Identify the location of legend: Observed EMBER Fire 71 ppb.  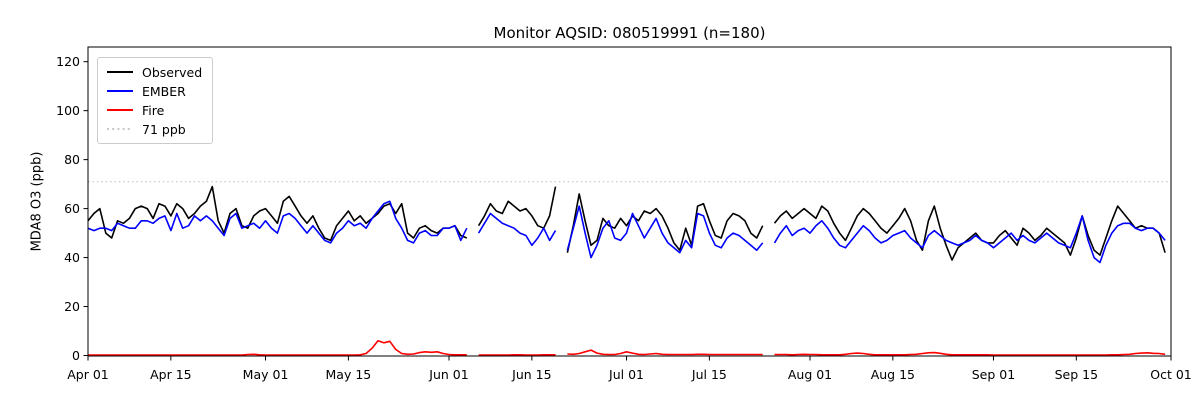
(155, 100).